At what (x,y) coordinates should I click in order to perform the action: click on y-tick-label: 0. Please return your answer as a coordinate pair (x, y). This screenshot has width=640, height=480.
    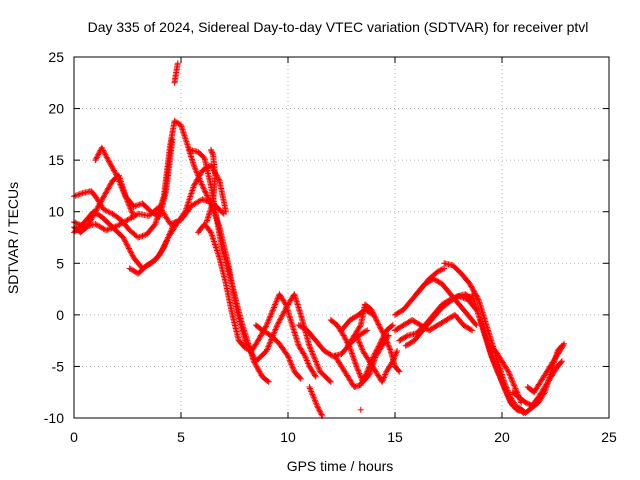
    Looking at the image, I should click on (60, 315).